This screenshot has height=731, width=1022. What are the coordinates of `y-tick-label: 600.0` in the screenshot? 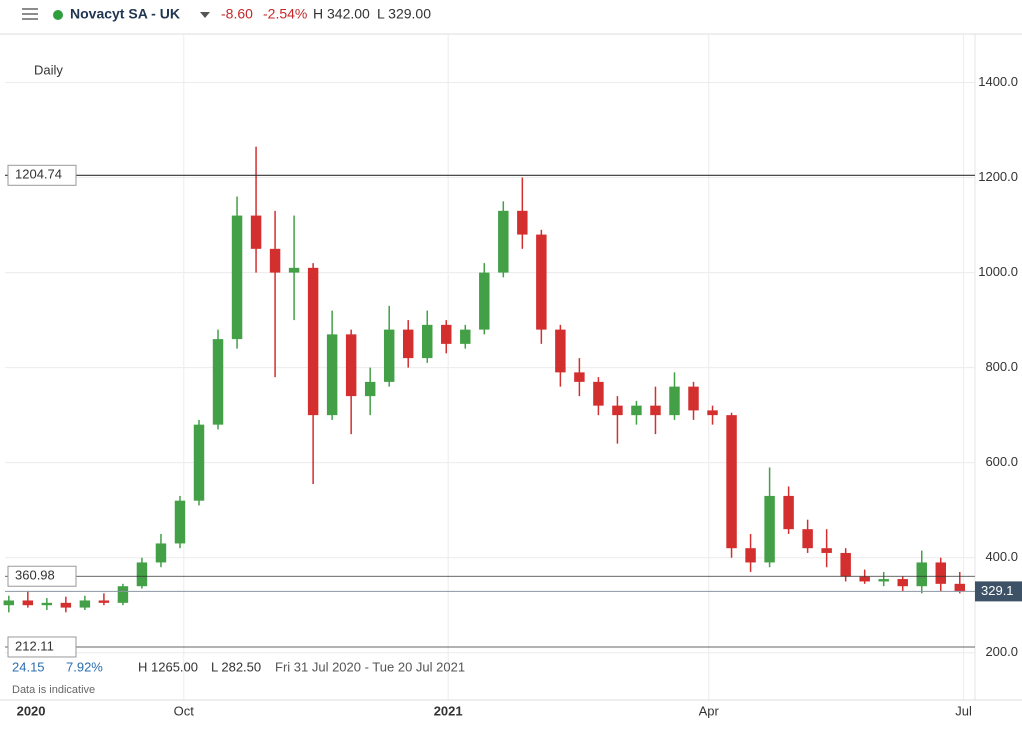 It's located at (1001, 461).